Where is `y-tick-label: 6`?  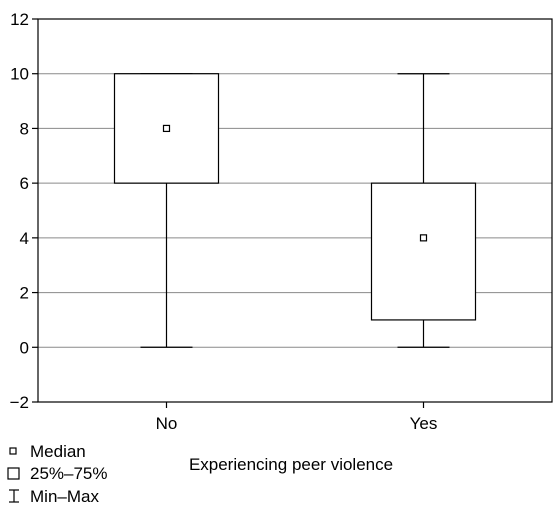 y-tick-label: 6 is located at coordinates (24, 183).